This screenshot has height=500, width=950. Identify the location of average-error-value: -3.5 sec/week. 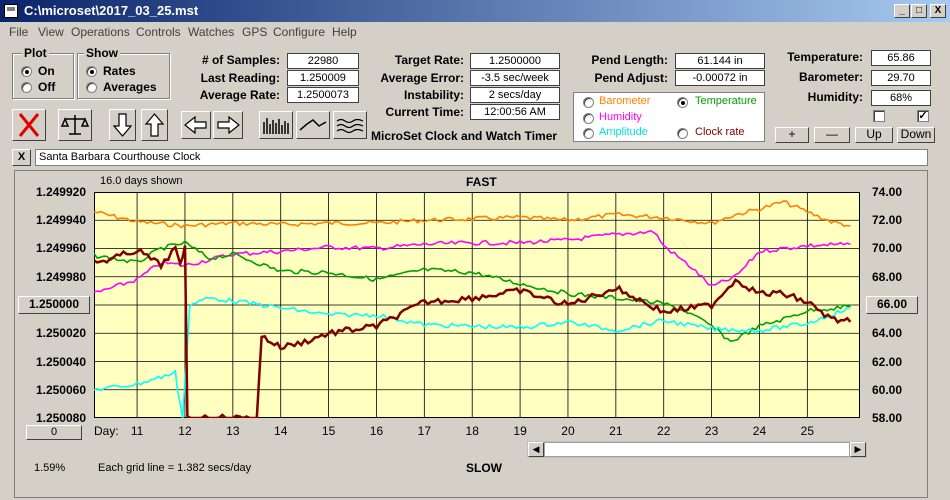
(515, 78).